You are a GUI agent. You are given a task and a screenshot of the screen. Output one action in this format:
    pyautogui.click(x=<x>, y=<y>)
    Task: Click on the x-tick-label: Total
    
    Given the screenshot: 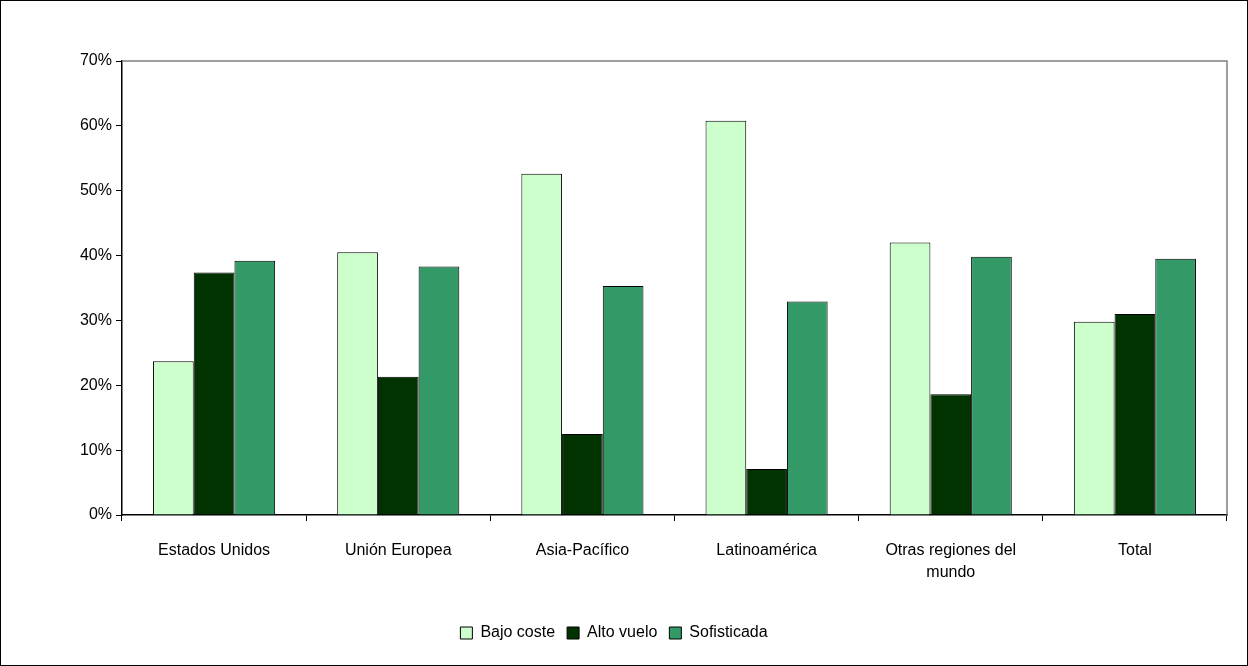 What is the action you would take?
    pyautogui.click(x=1135, y=549)
    